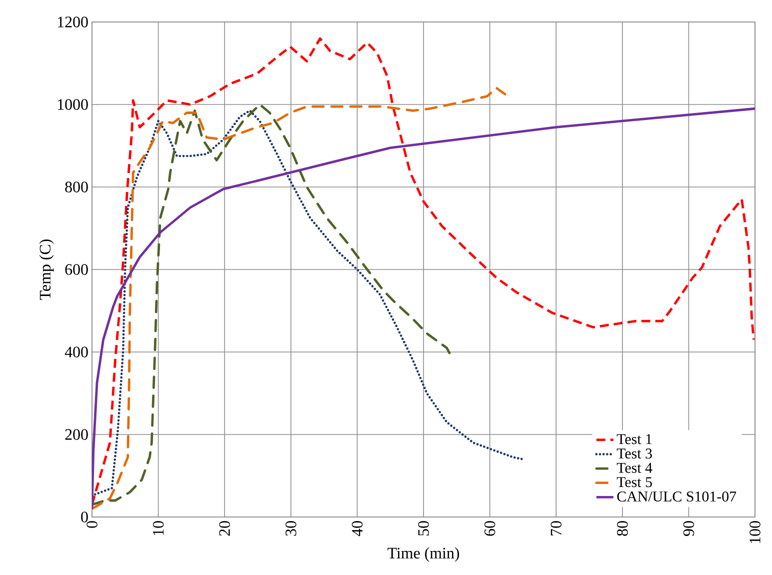 This screenshot has width=772, height=575. What do you see at coordinates (622, 528) in the screenshot?
I see `x-tick-label: 80` at bounding box center [622, 528].